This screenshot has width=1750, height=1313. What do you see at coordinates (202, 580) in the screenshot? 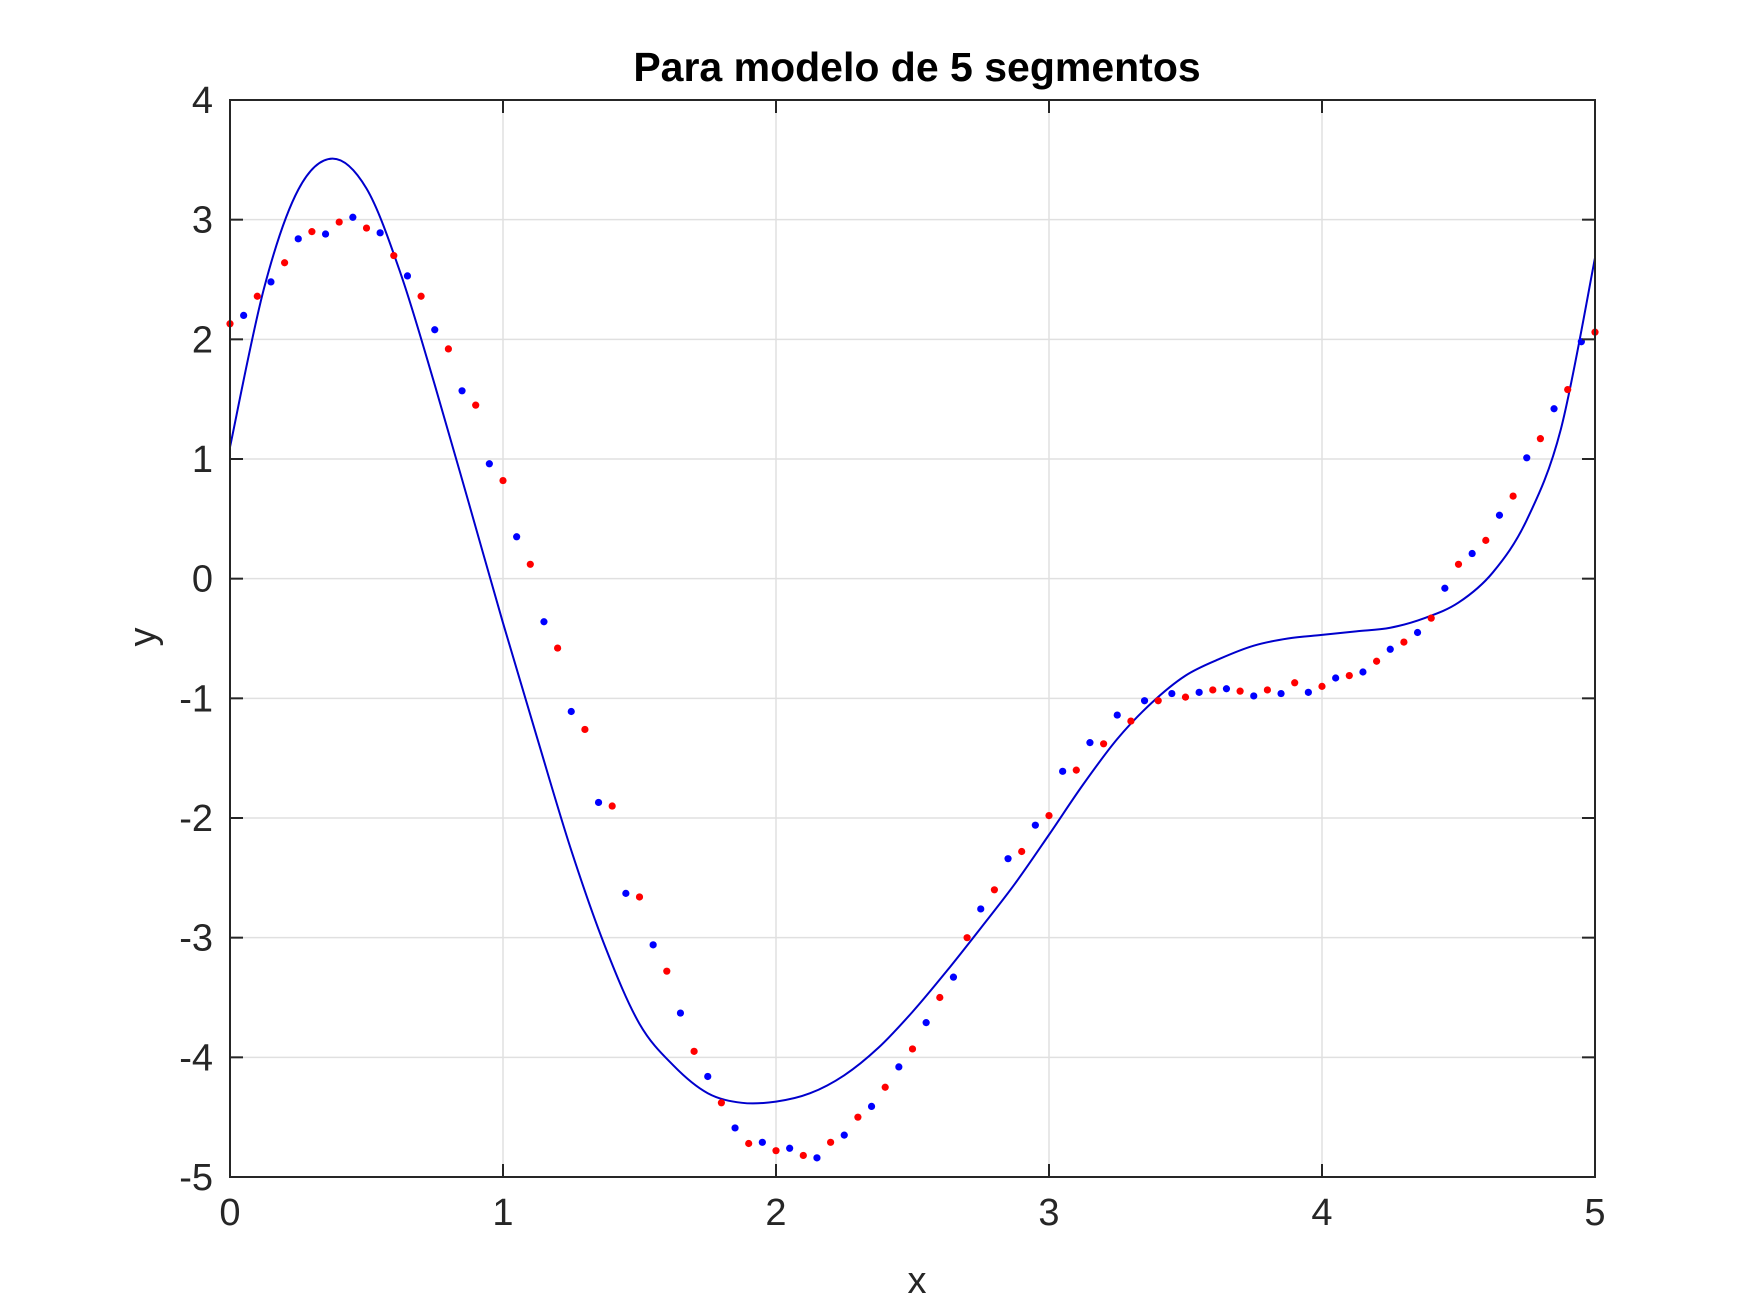
I see `y-tick-label: 0` at bounding box center [202, 580].